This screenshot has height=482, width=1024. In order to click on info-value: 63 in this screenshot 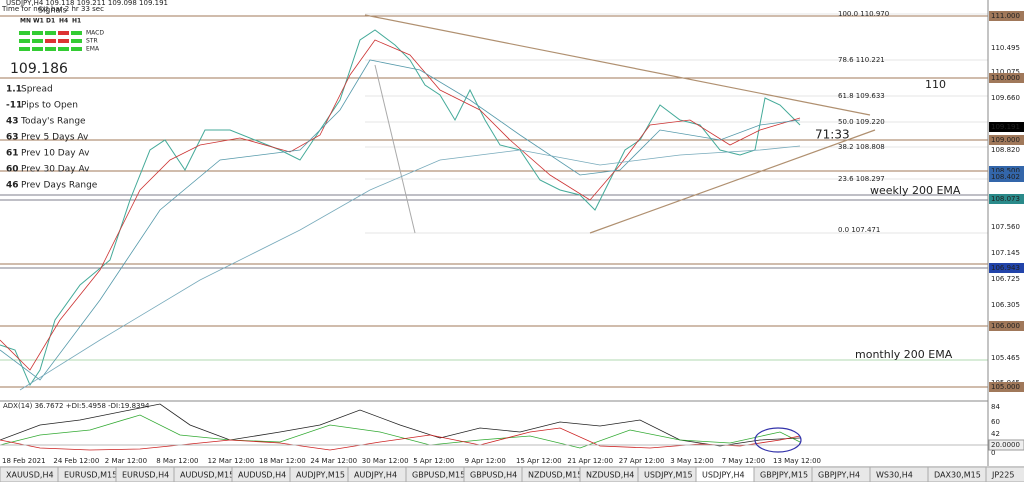, I will do `click(12, 138)`.